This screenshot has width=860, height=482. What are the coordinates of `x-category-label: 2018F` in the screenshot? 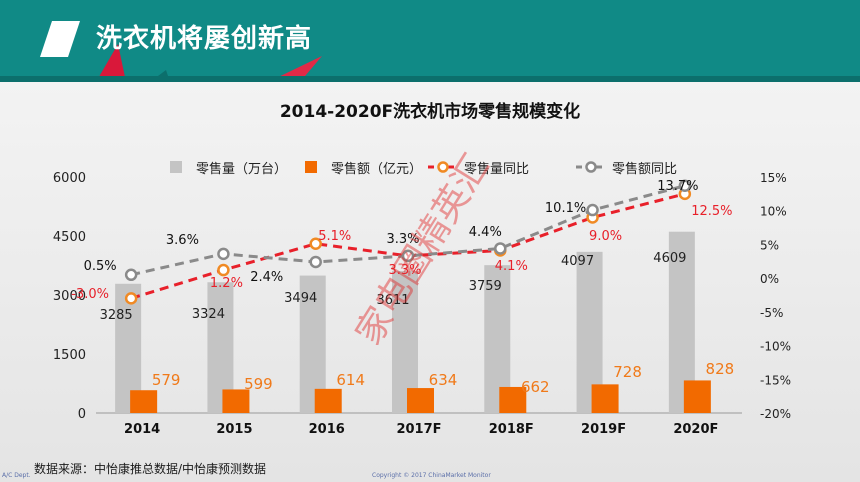 It's located at (511, 429).